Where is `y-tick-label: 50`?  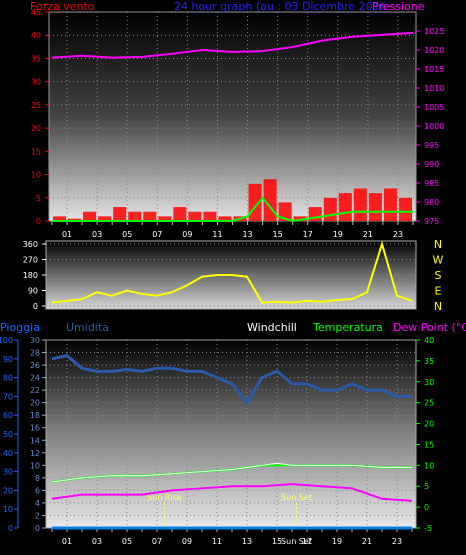
y-tick-label: 50 is located at coordinates (8, 434).